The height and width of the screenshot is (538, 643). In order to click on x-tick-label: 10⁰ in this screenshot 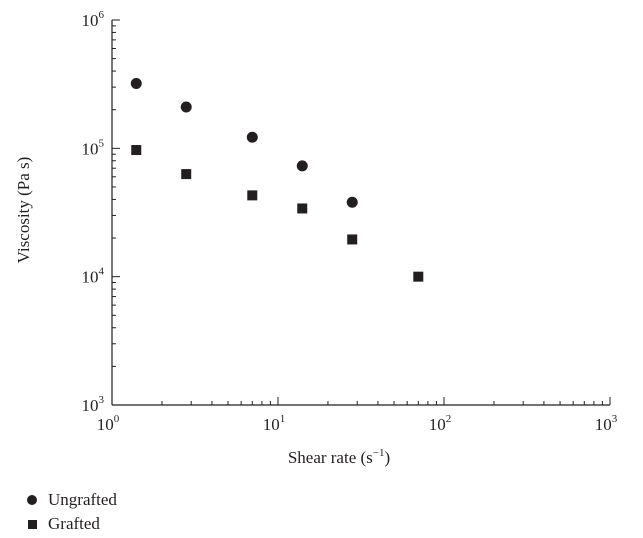, I will do `click(108, 423)`.